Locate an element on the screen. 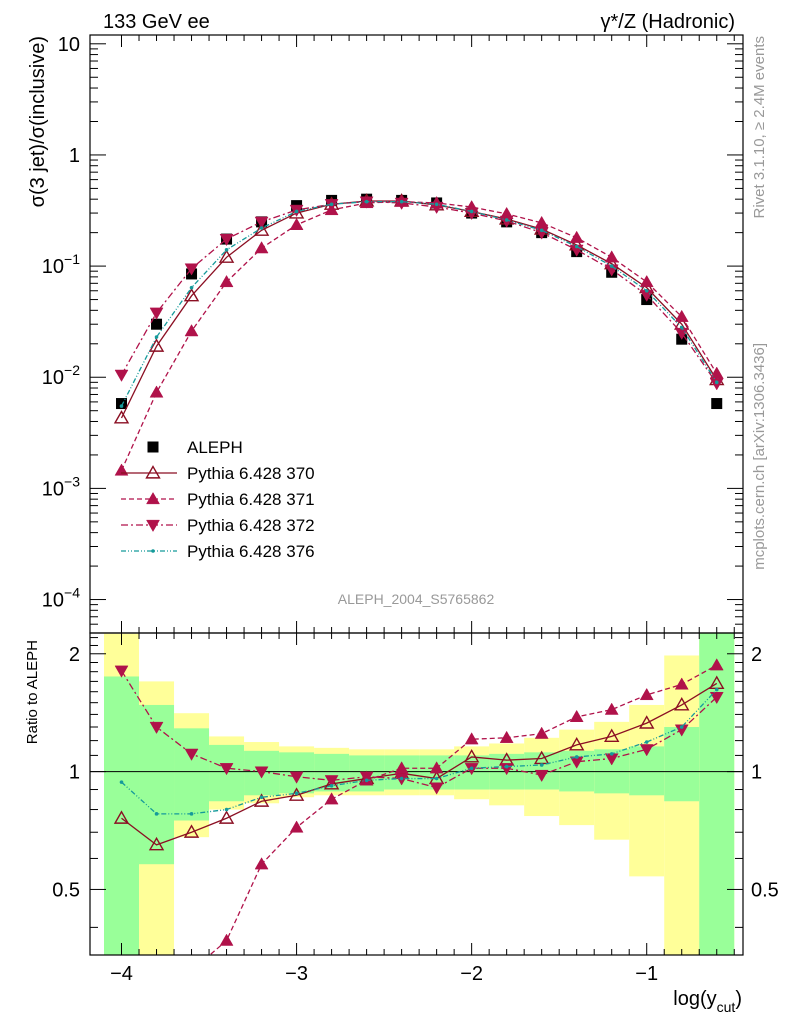 This screenshot has height=1024, width=786. legend-label-2: Pythia 6.428 371 is located at coordinates (251, 499).